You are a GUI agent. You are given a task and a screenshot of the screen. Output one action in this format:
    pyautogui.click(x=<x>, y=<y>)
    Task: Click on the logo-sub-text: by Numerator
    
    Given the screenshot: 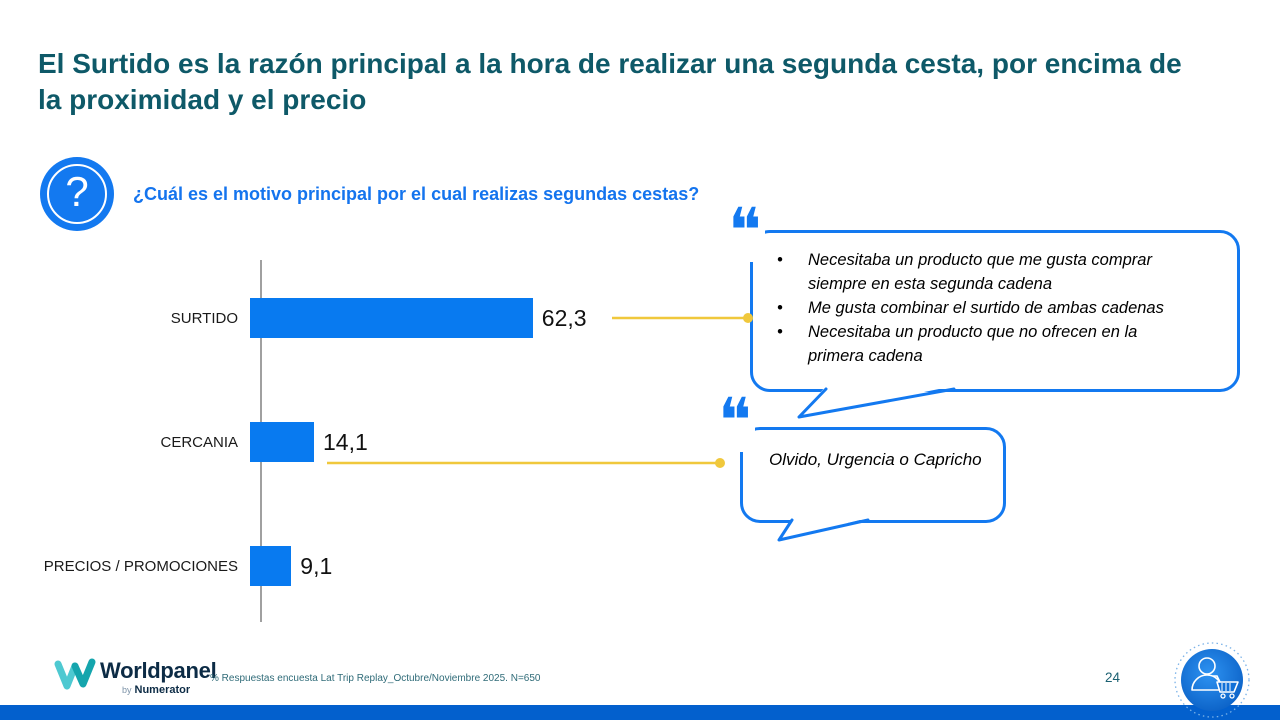 What is the action you would take?
    pyautogui.click(x=156, y=690)
    